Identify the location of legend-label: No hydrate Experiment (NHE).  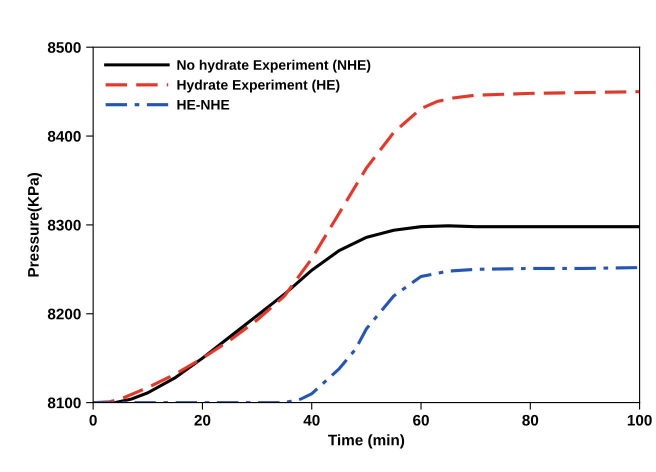
(273, 66).